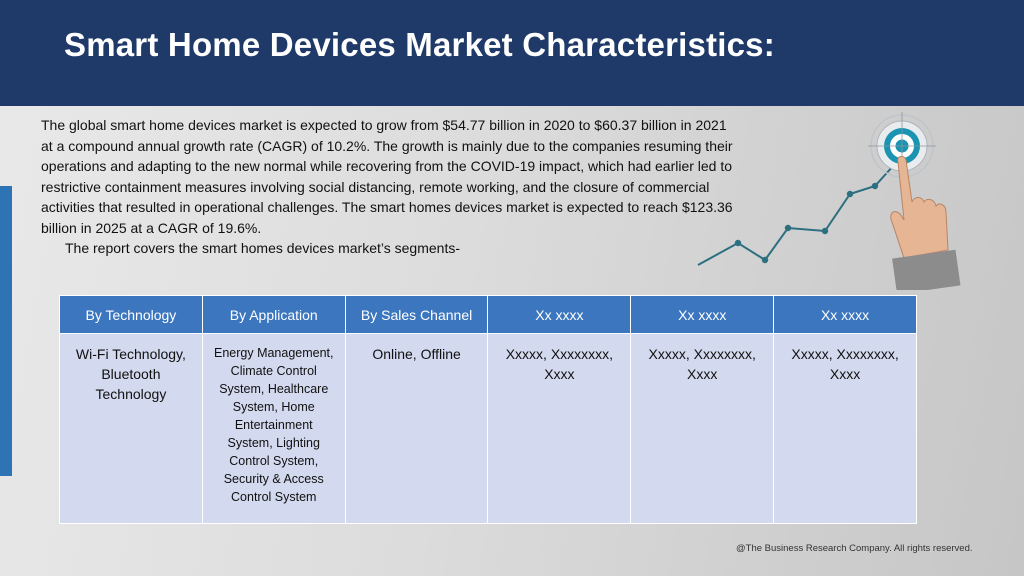  I want to click on growth-points, so click(806, 223).